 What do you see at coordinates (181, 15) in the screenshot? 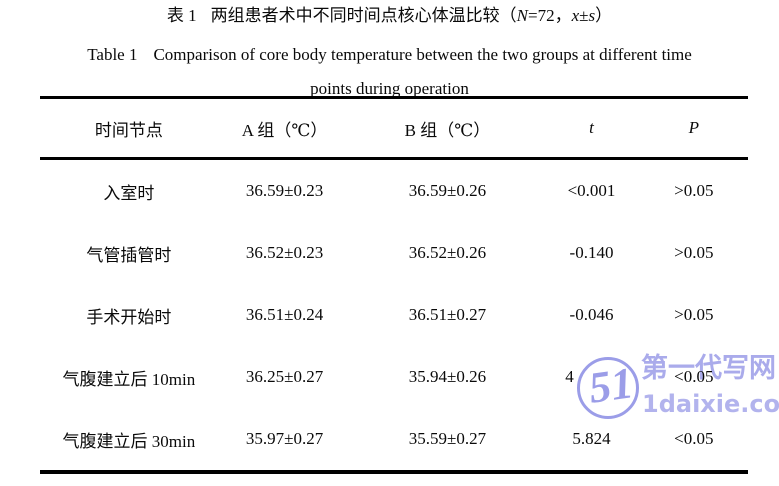
I see `table-caption-zh-label: 表 1` at bounding box center [181, 15].